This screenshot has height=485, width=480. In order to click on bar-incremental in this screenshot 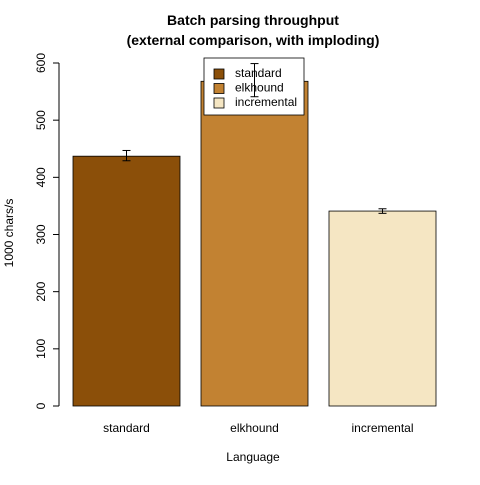, I will do `click(382, 308)`.